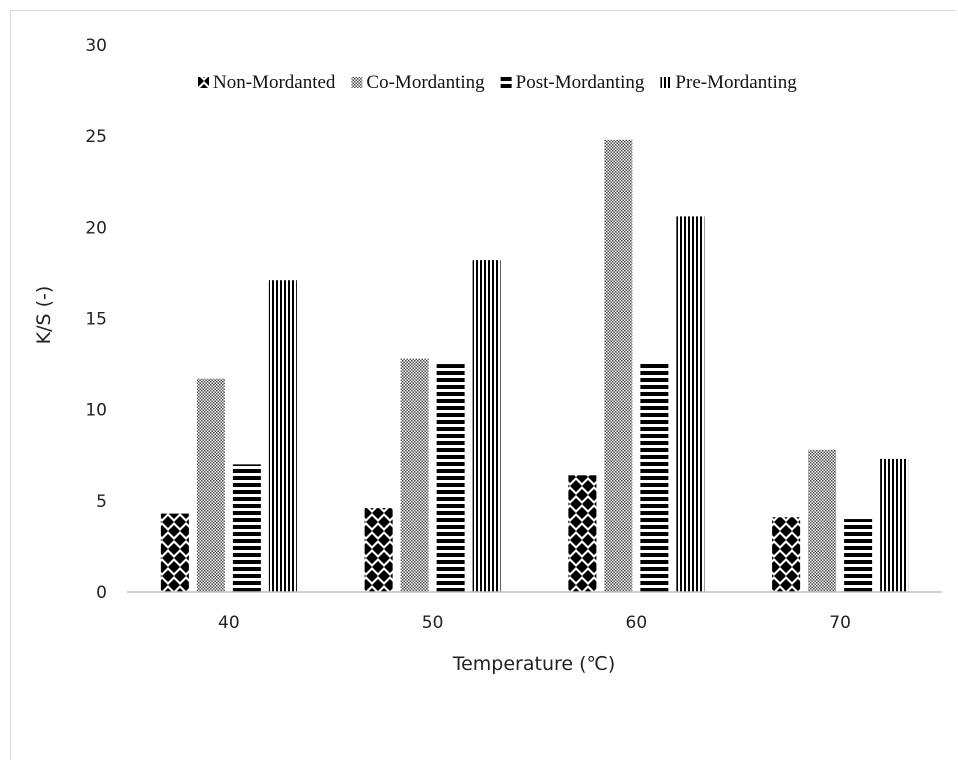 This screenshot has height=762, width=958. Describe the element at coordinates (840, 623) in the screenshot. I see `x-tick-label: 70` at that location.